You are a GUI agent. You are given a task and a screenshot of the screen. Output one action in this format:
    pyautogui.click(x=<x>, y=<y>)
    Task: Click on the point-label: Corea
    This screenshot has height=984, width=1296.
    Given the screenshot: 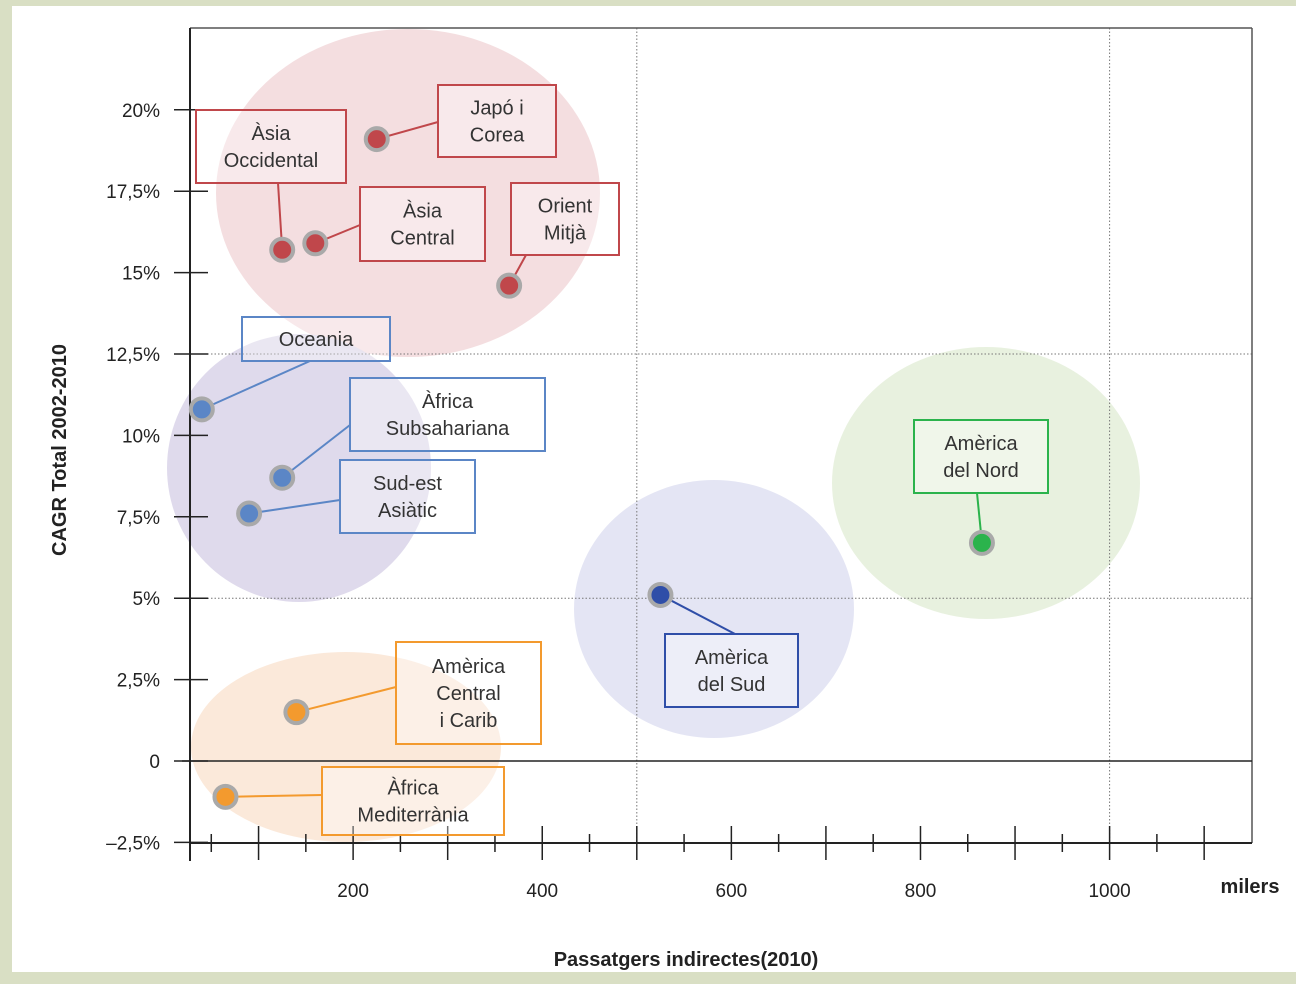 What is the action you would take?
    pyautogui.click(x=497, y=136)
    